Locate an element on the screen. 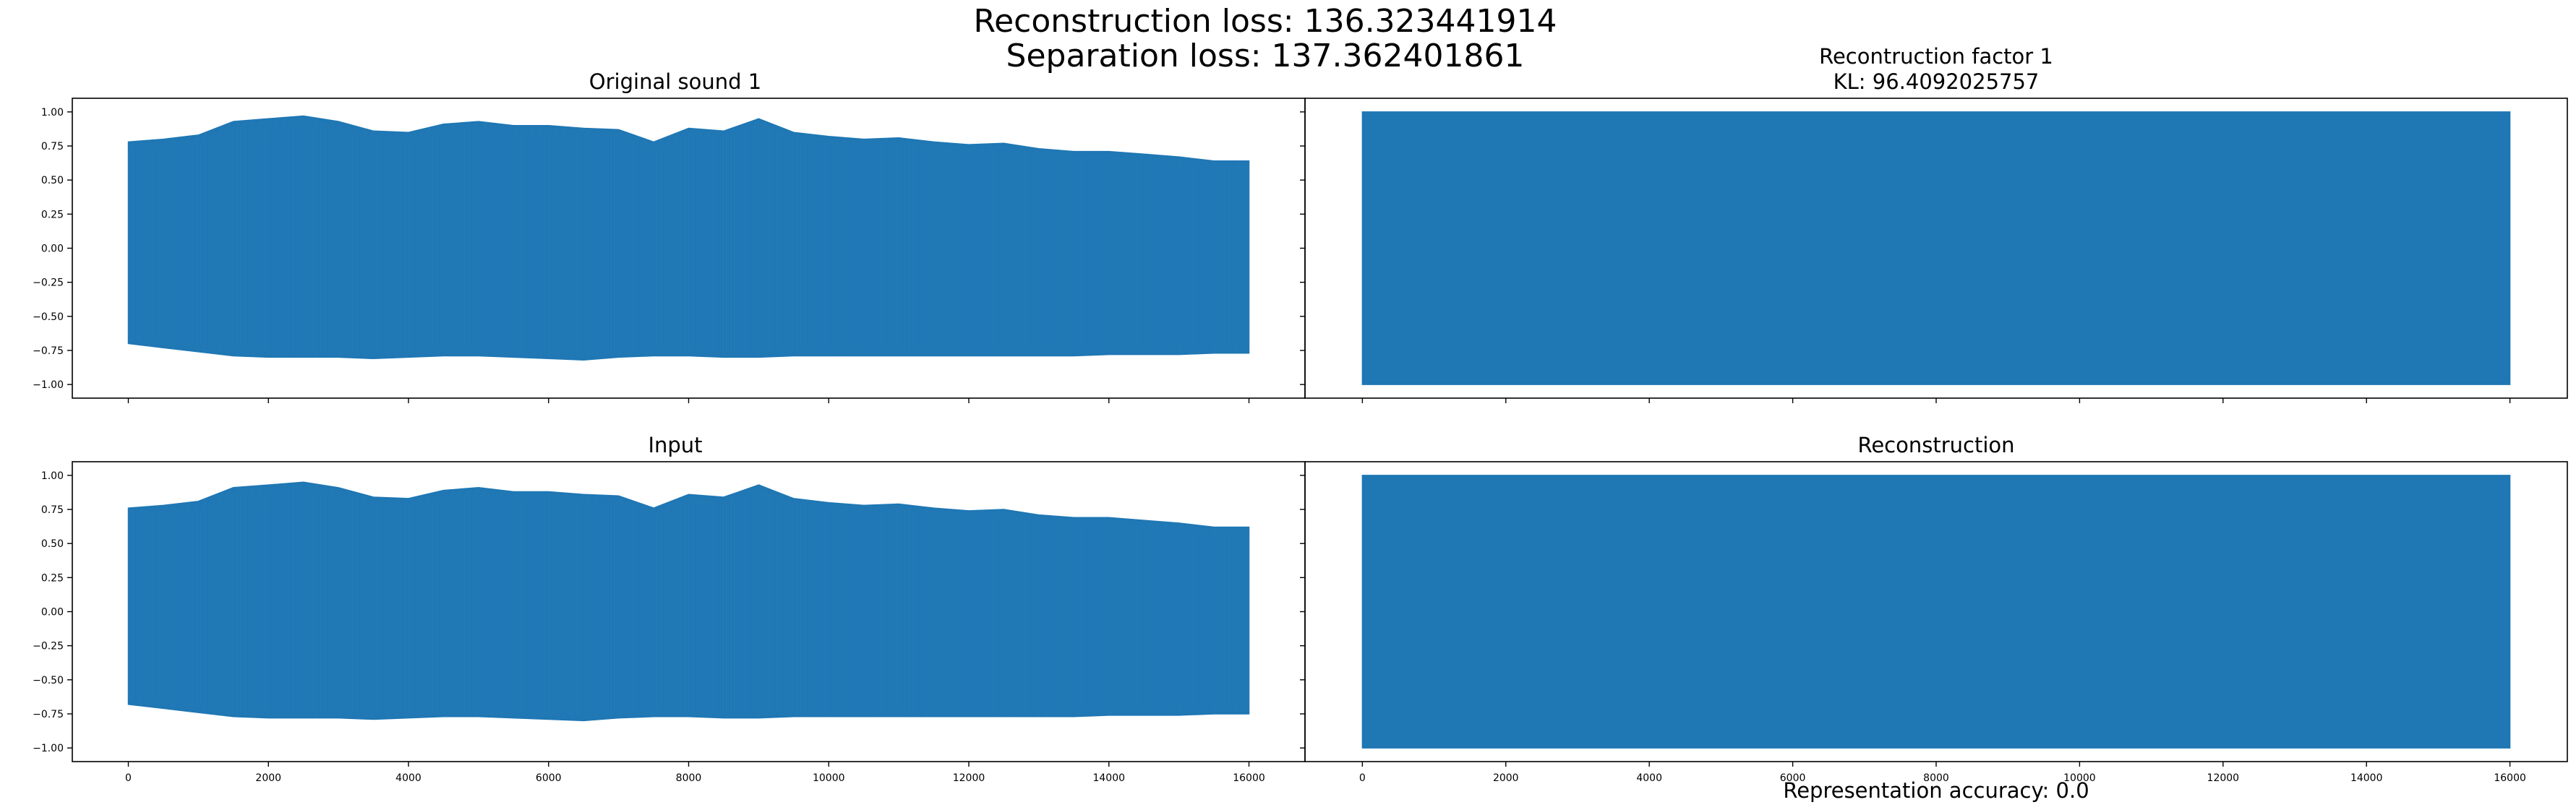  panel-title-reconstruction: Reconstruction is located at coordinates (1935, 445).